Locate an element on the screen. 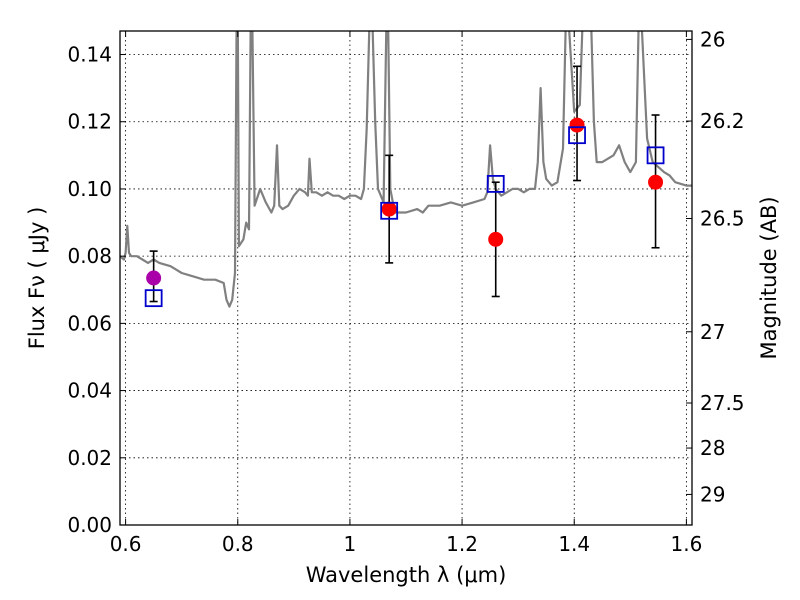  y2-tick-label: 26.2 is located at coordinates (722, 121).